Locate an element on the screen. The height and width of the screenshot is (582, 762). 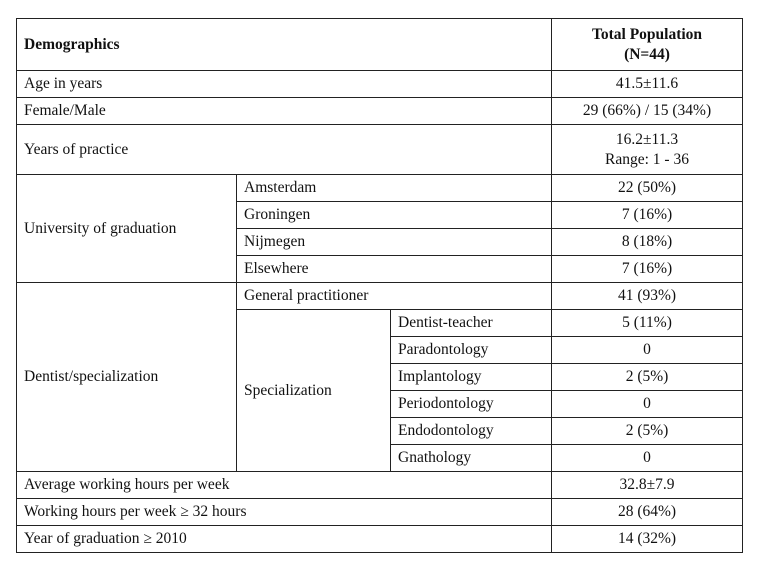
row-value: 29 (66%) / 15 (34%) is located at coordinates (647, 111).